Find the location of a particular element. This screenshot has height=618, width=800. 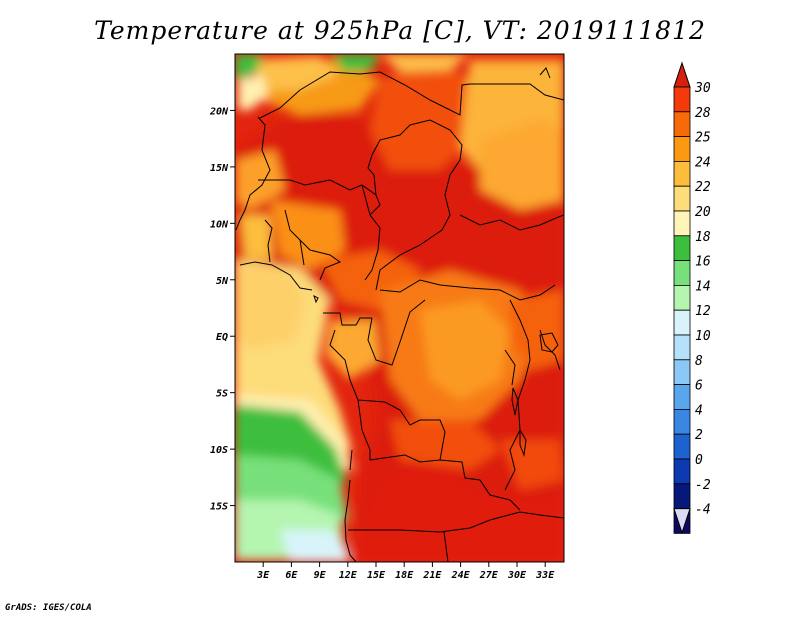

colorbar-label: 2 is located at coordinates (699, 435).